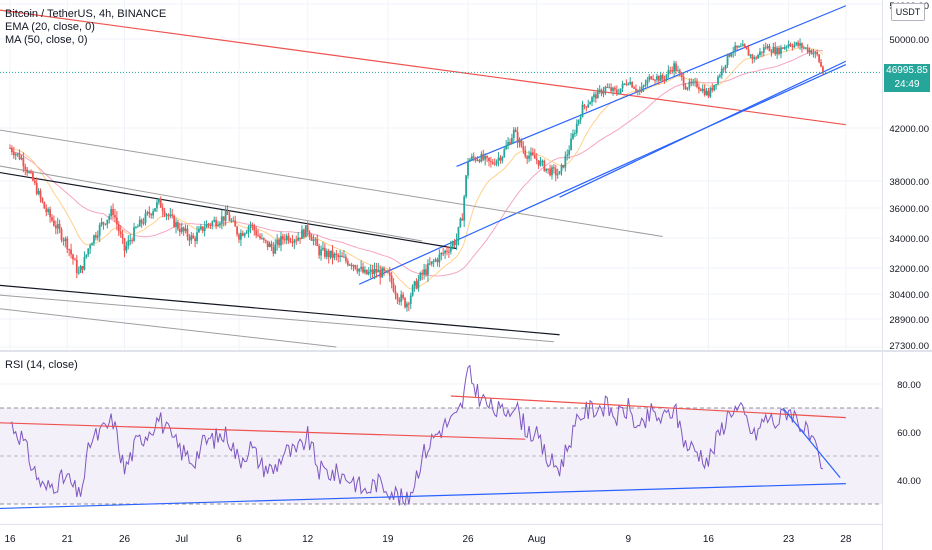 Image resolution: width=932 pixels, height=550 pixels. Describe the element at coordinates (86, 14) in the screenshot. I see `symbol-title: Bitcoin / TetherUS, 4h, BINANCE` at that location.